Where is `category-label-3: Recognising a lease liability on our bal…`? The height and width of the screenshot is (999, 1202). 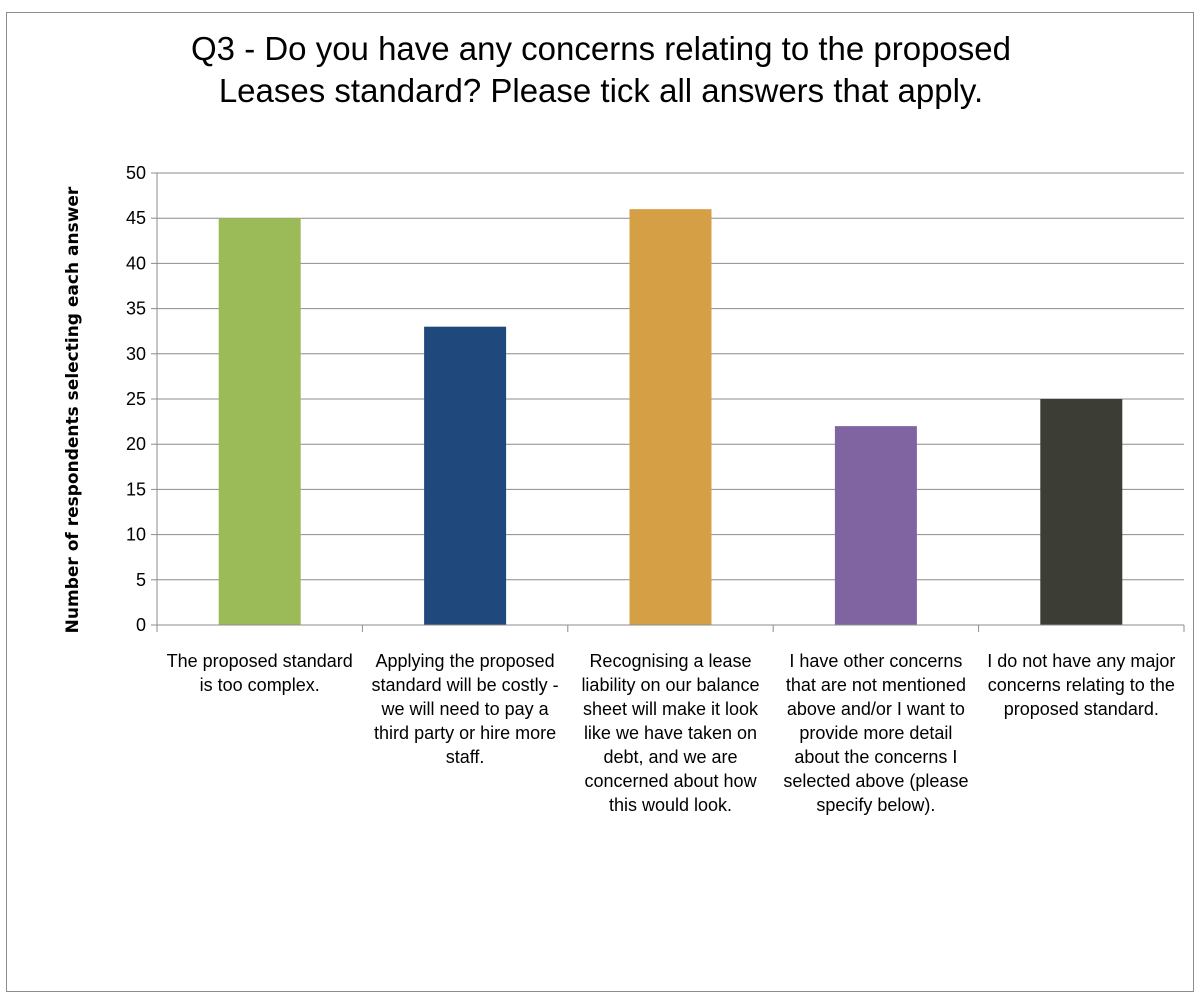 category-label-3: Recognising a lease liability on our bal… is located at coordinates (670, 733).